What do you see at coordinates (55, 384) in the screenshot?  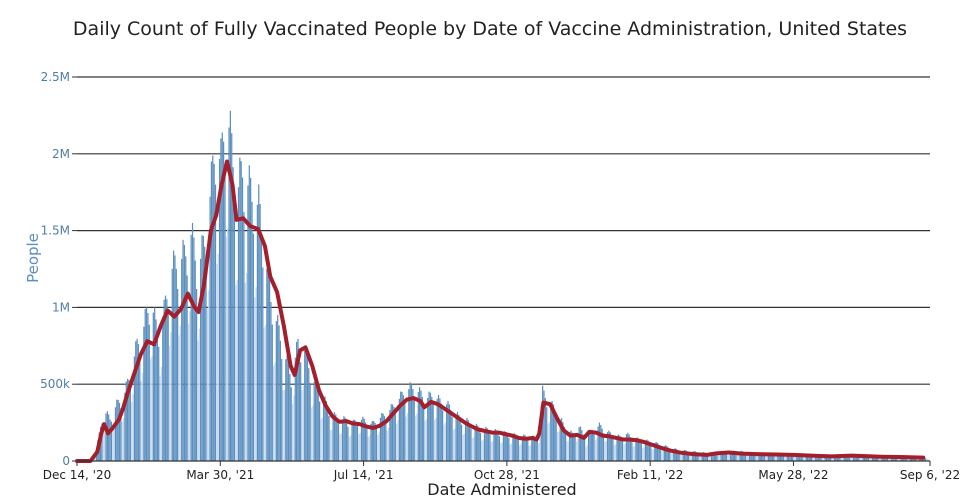 I see `y-tick-label: 500k` at bounding box center [55, 384].